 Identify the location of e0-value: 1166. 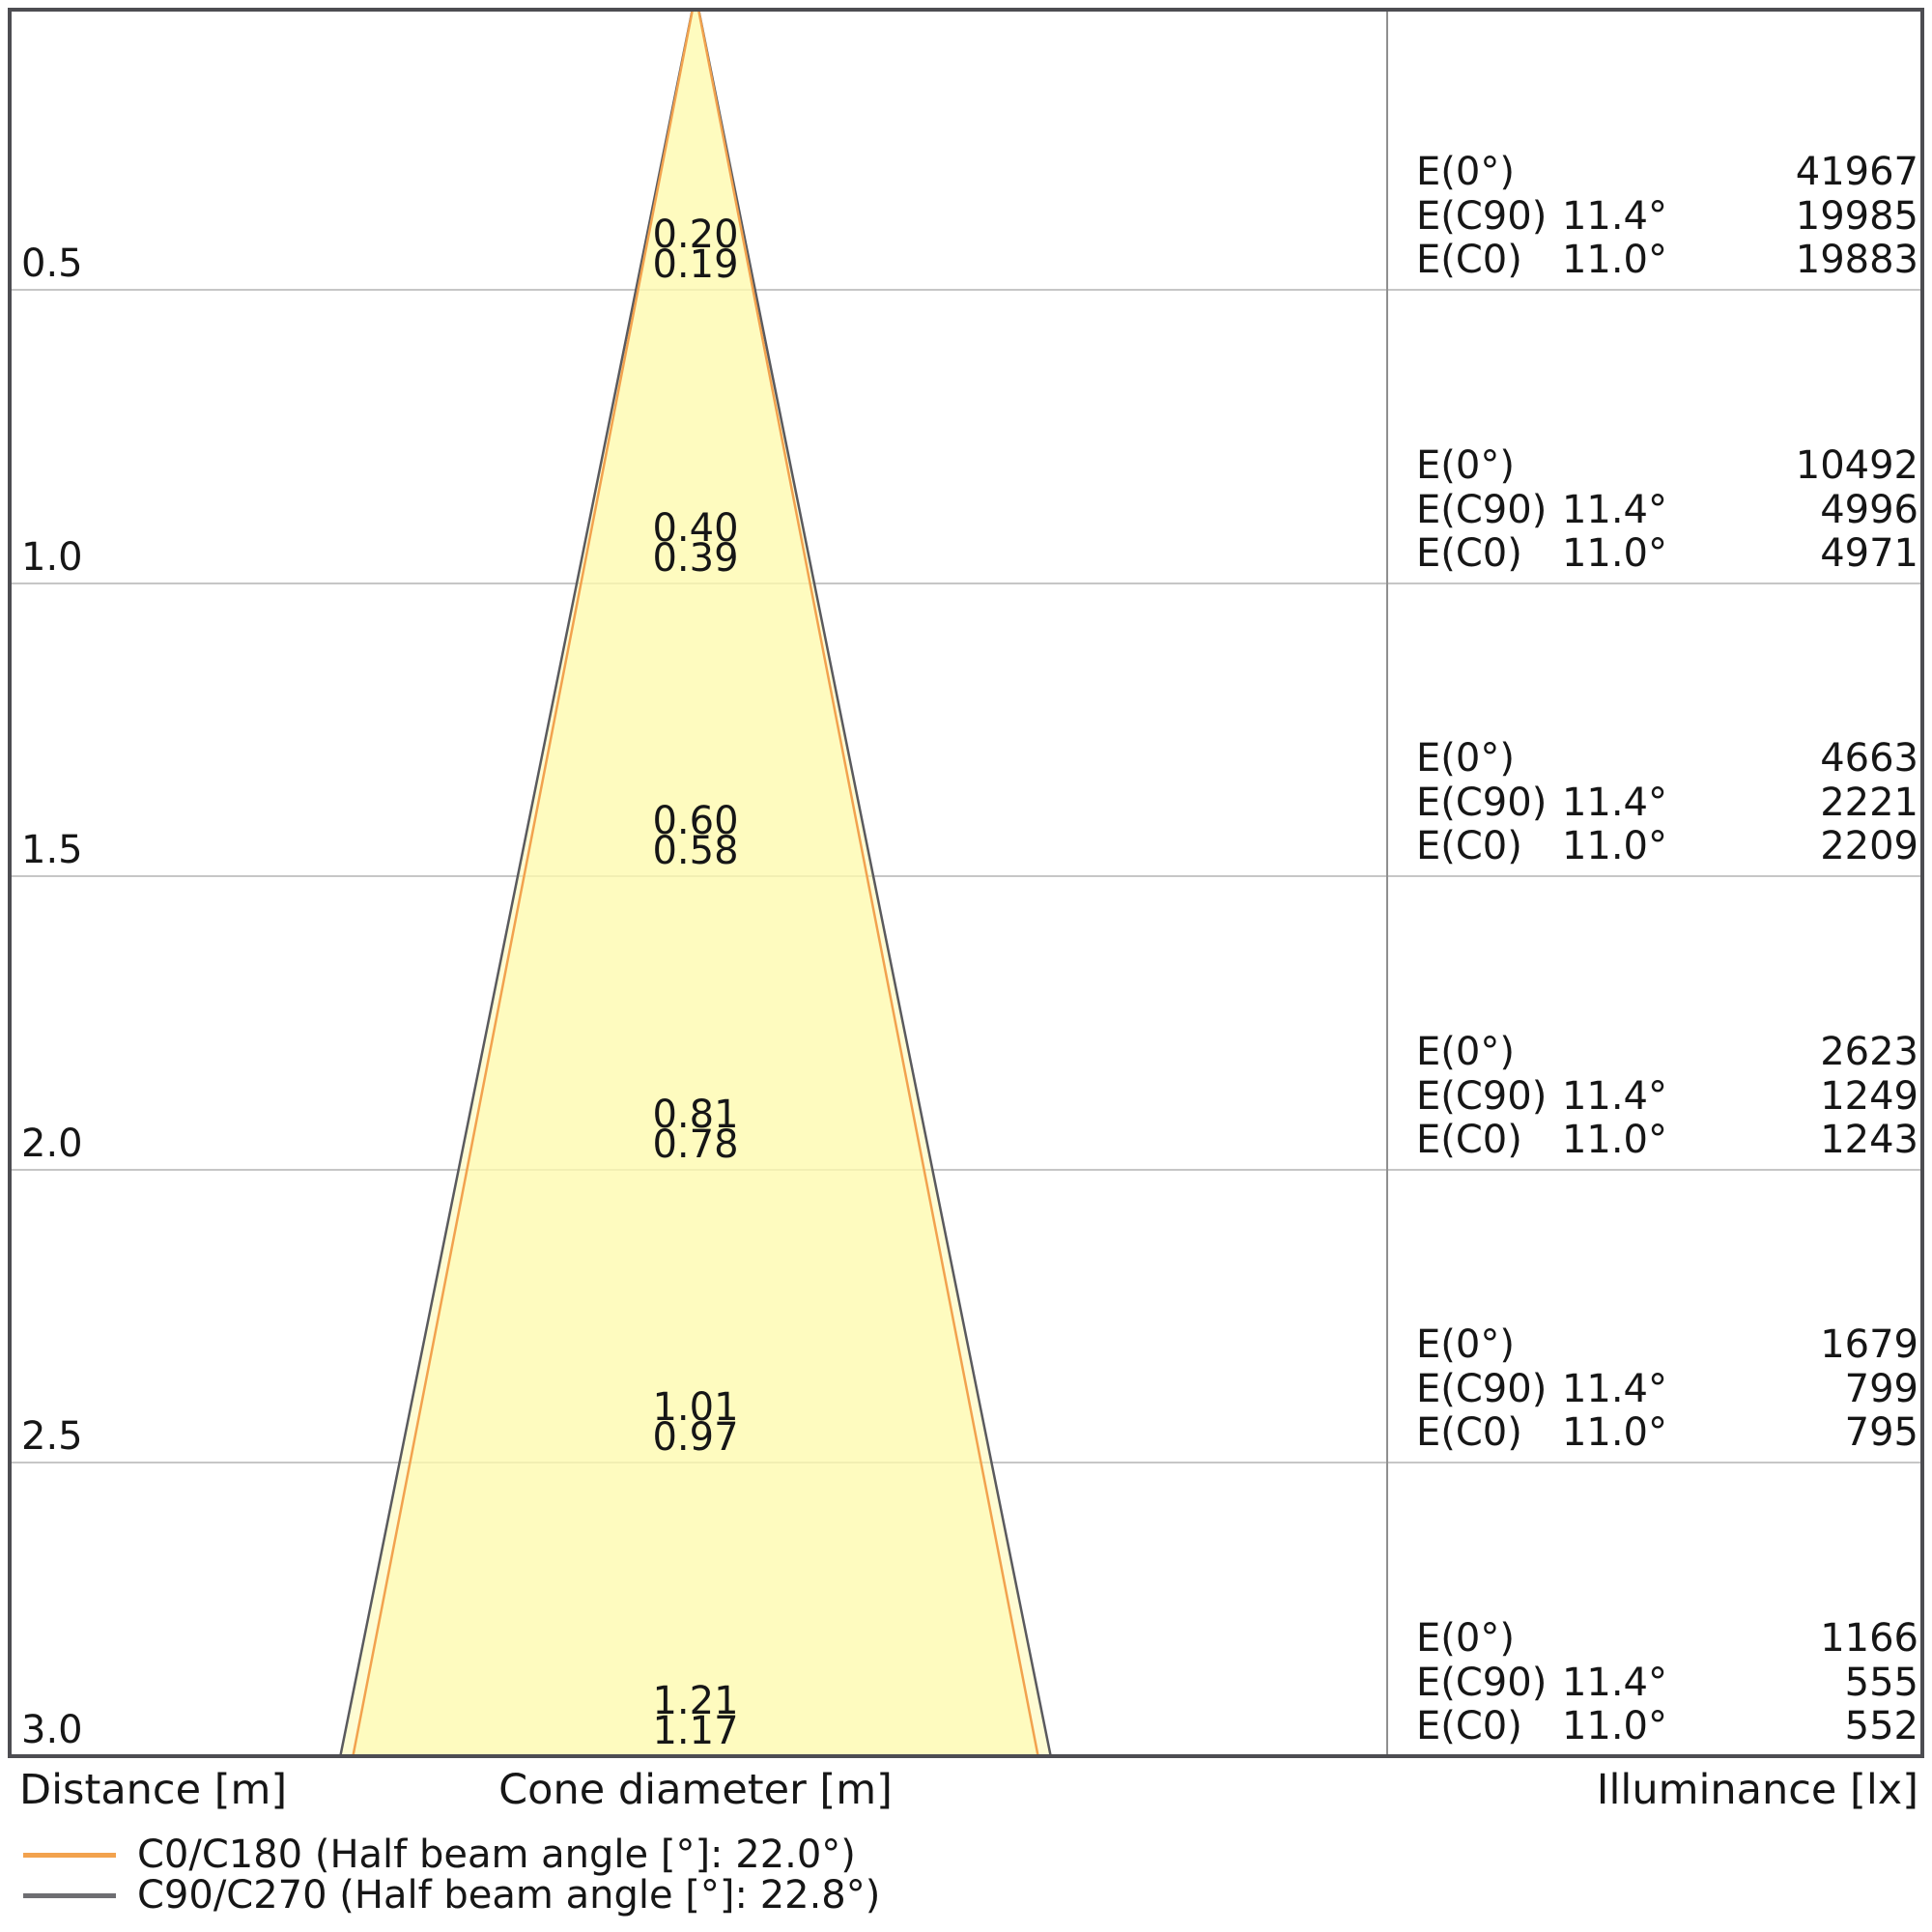
(1869, 1639).